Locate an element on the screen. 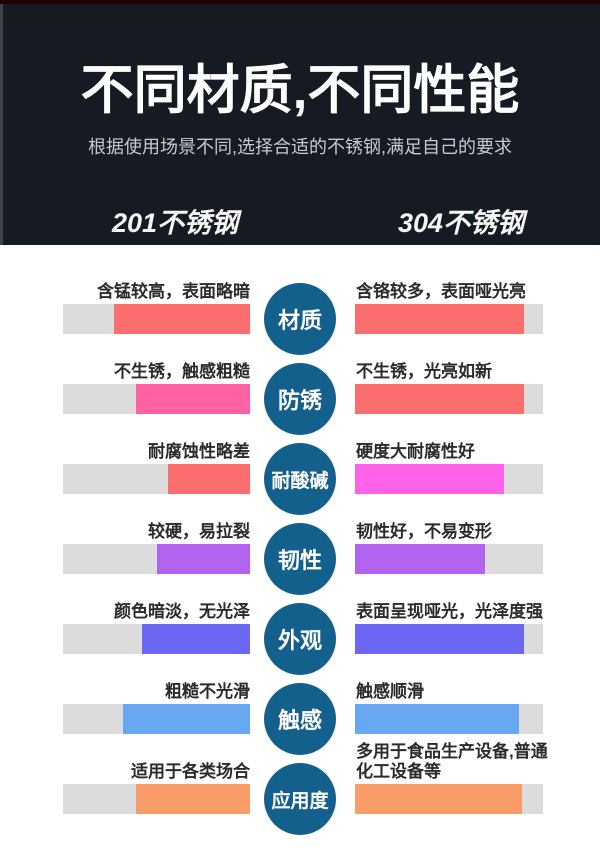 The image size is (600, 850). attribute-circle-label: 耐酸碱 is located at coordinates (300, 481).